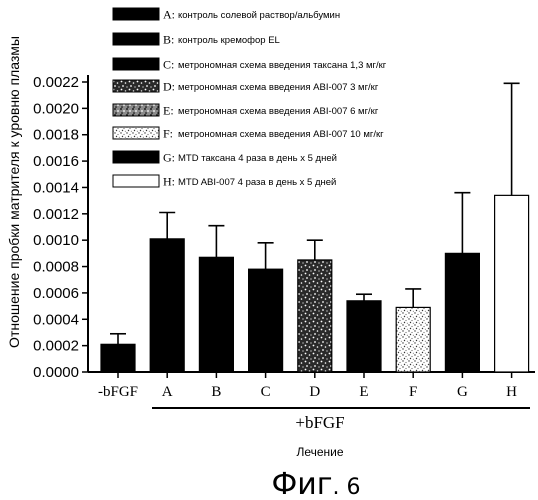 The height and width of the screenshot is (500, 538). I want to click on y-tick-label: 0.0012, so click(56, 214).